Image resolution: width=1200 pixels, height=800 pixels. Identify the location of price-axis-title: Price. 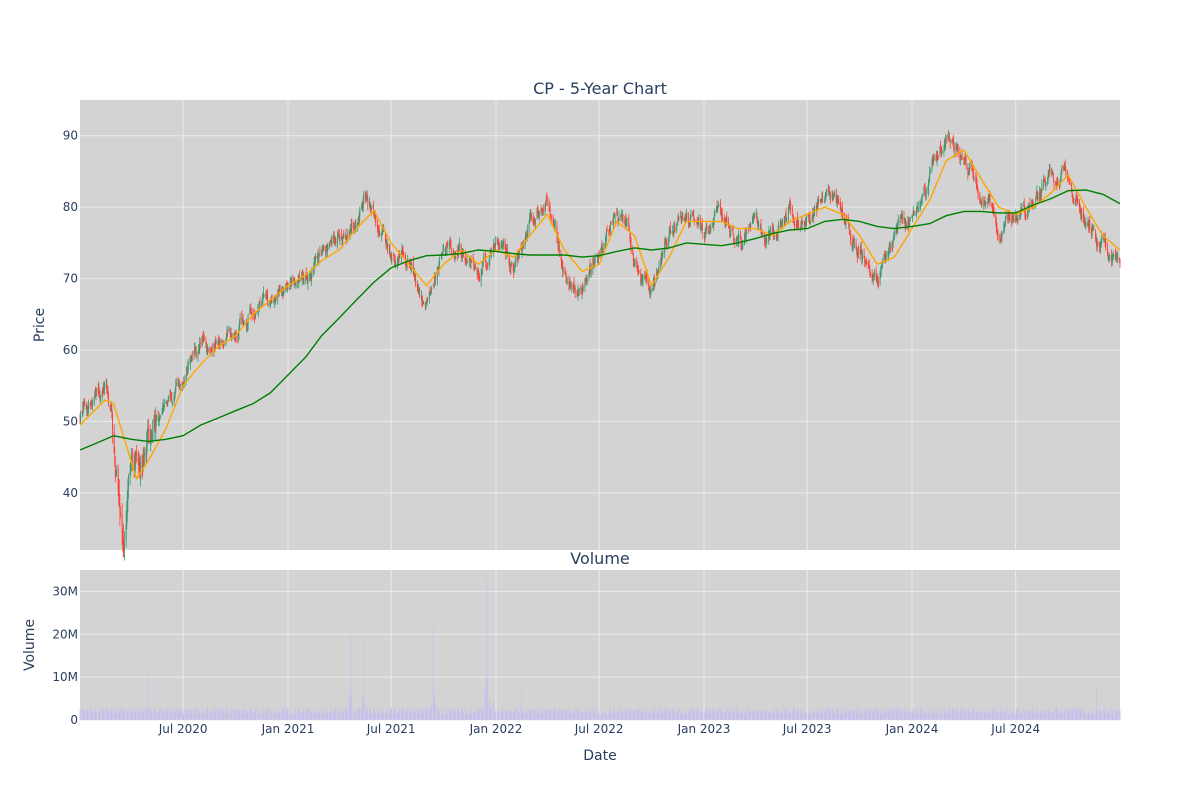
(40, 325).